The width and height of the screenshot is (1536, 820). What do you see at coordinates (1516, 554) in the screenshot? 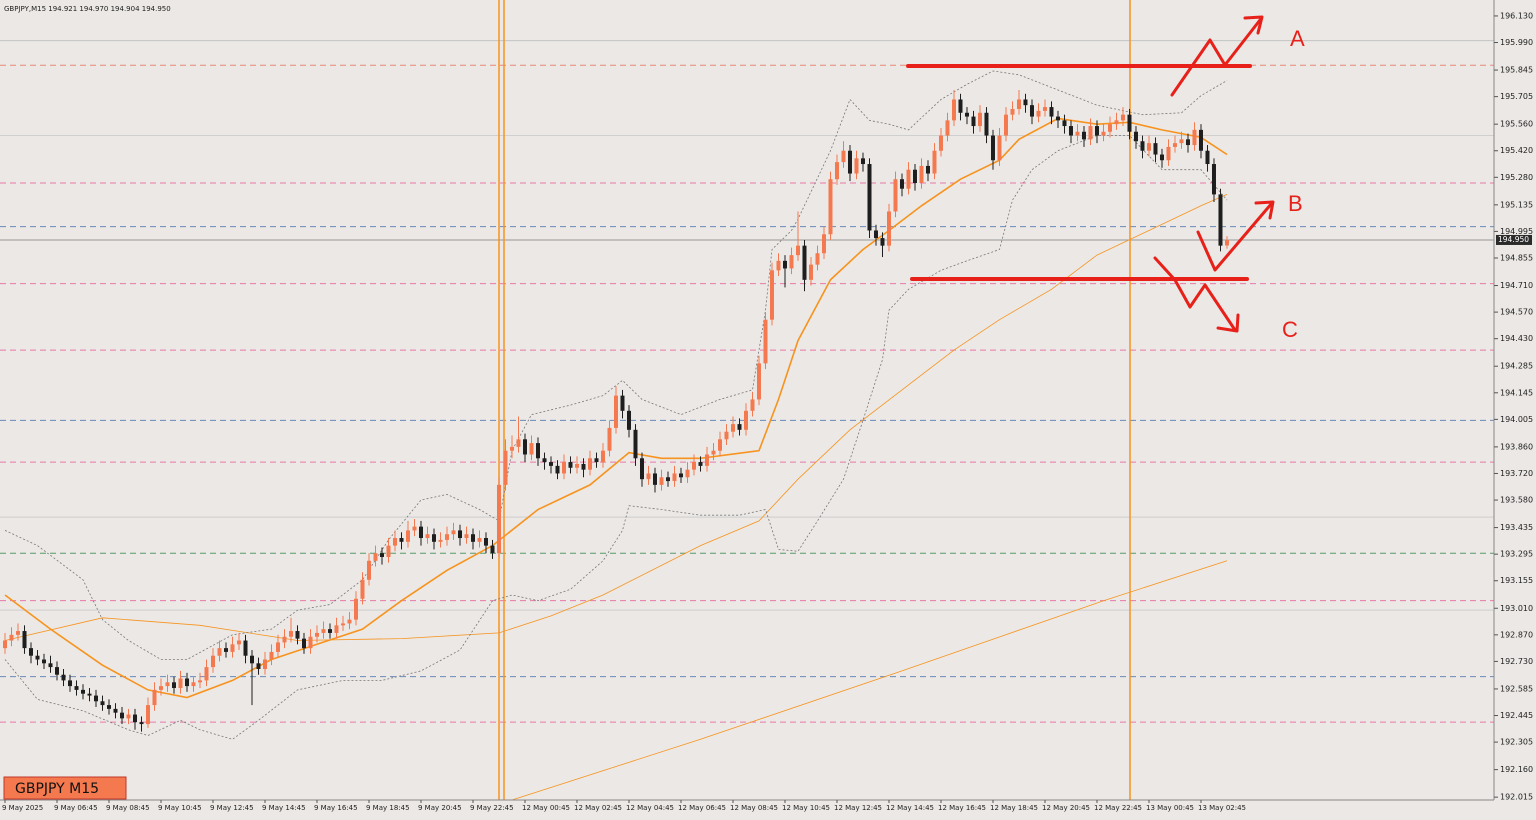
I see `y-tick-label: 193.295` at bounding box center [1516, 554].